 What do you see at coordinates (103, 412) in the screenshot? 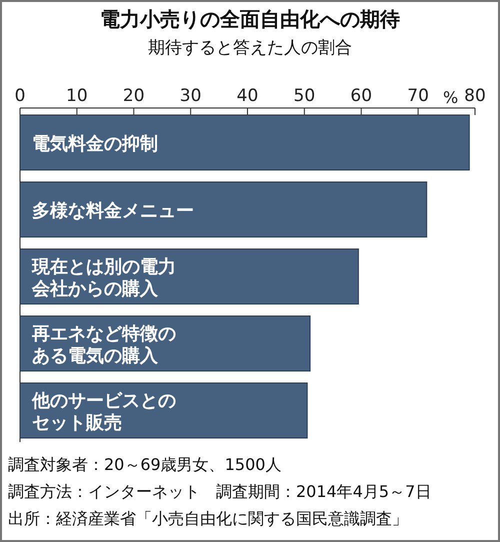
I see `y-tick-label: 他のサービスとのセット販売` at bounding box center [103, 412].